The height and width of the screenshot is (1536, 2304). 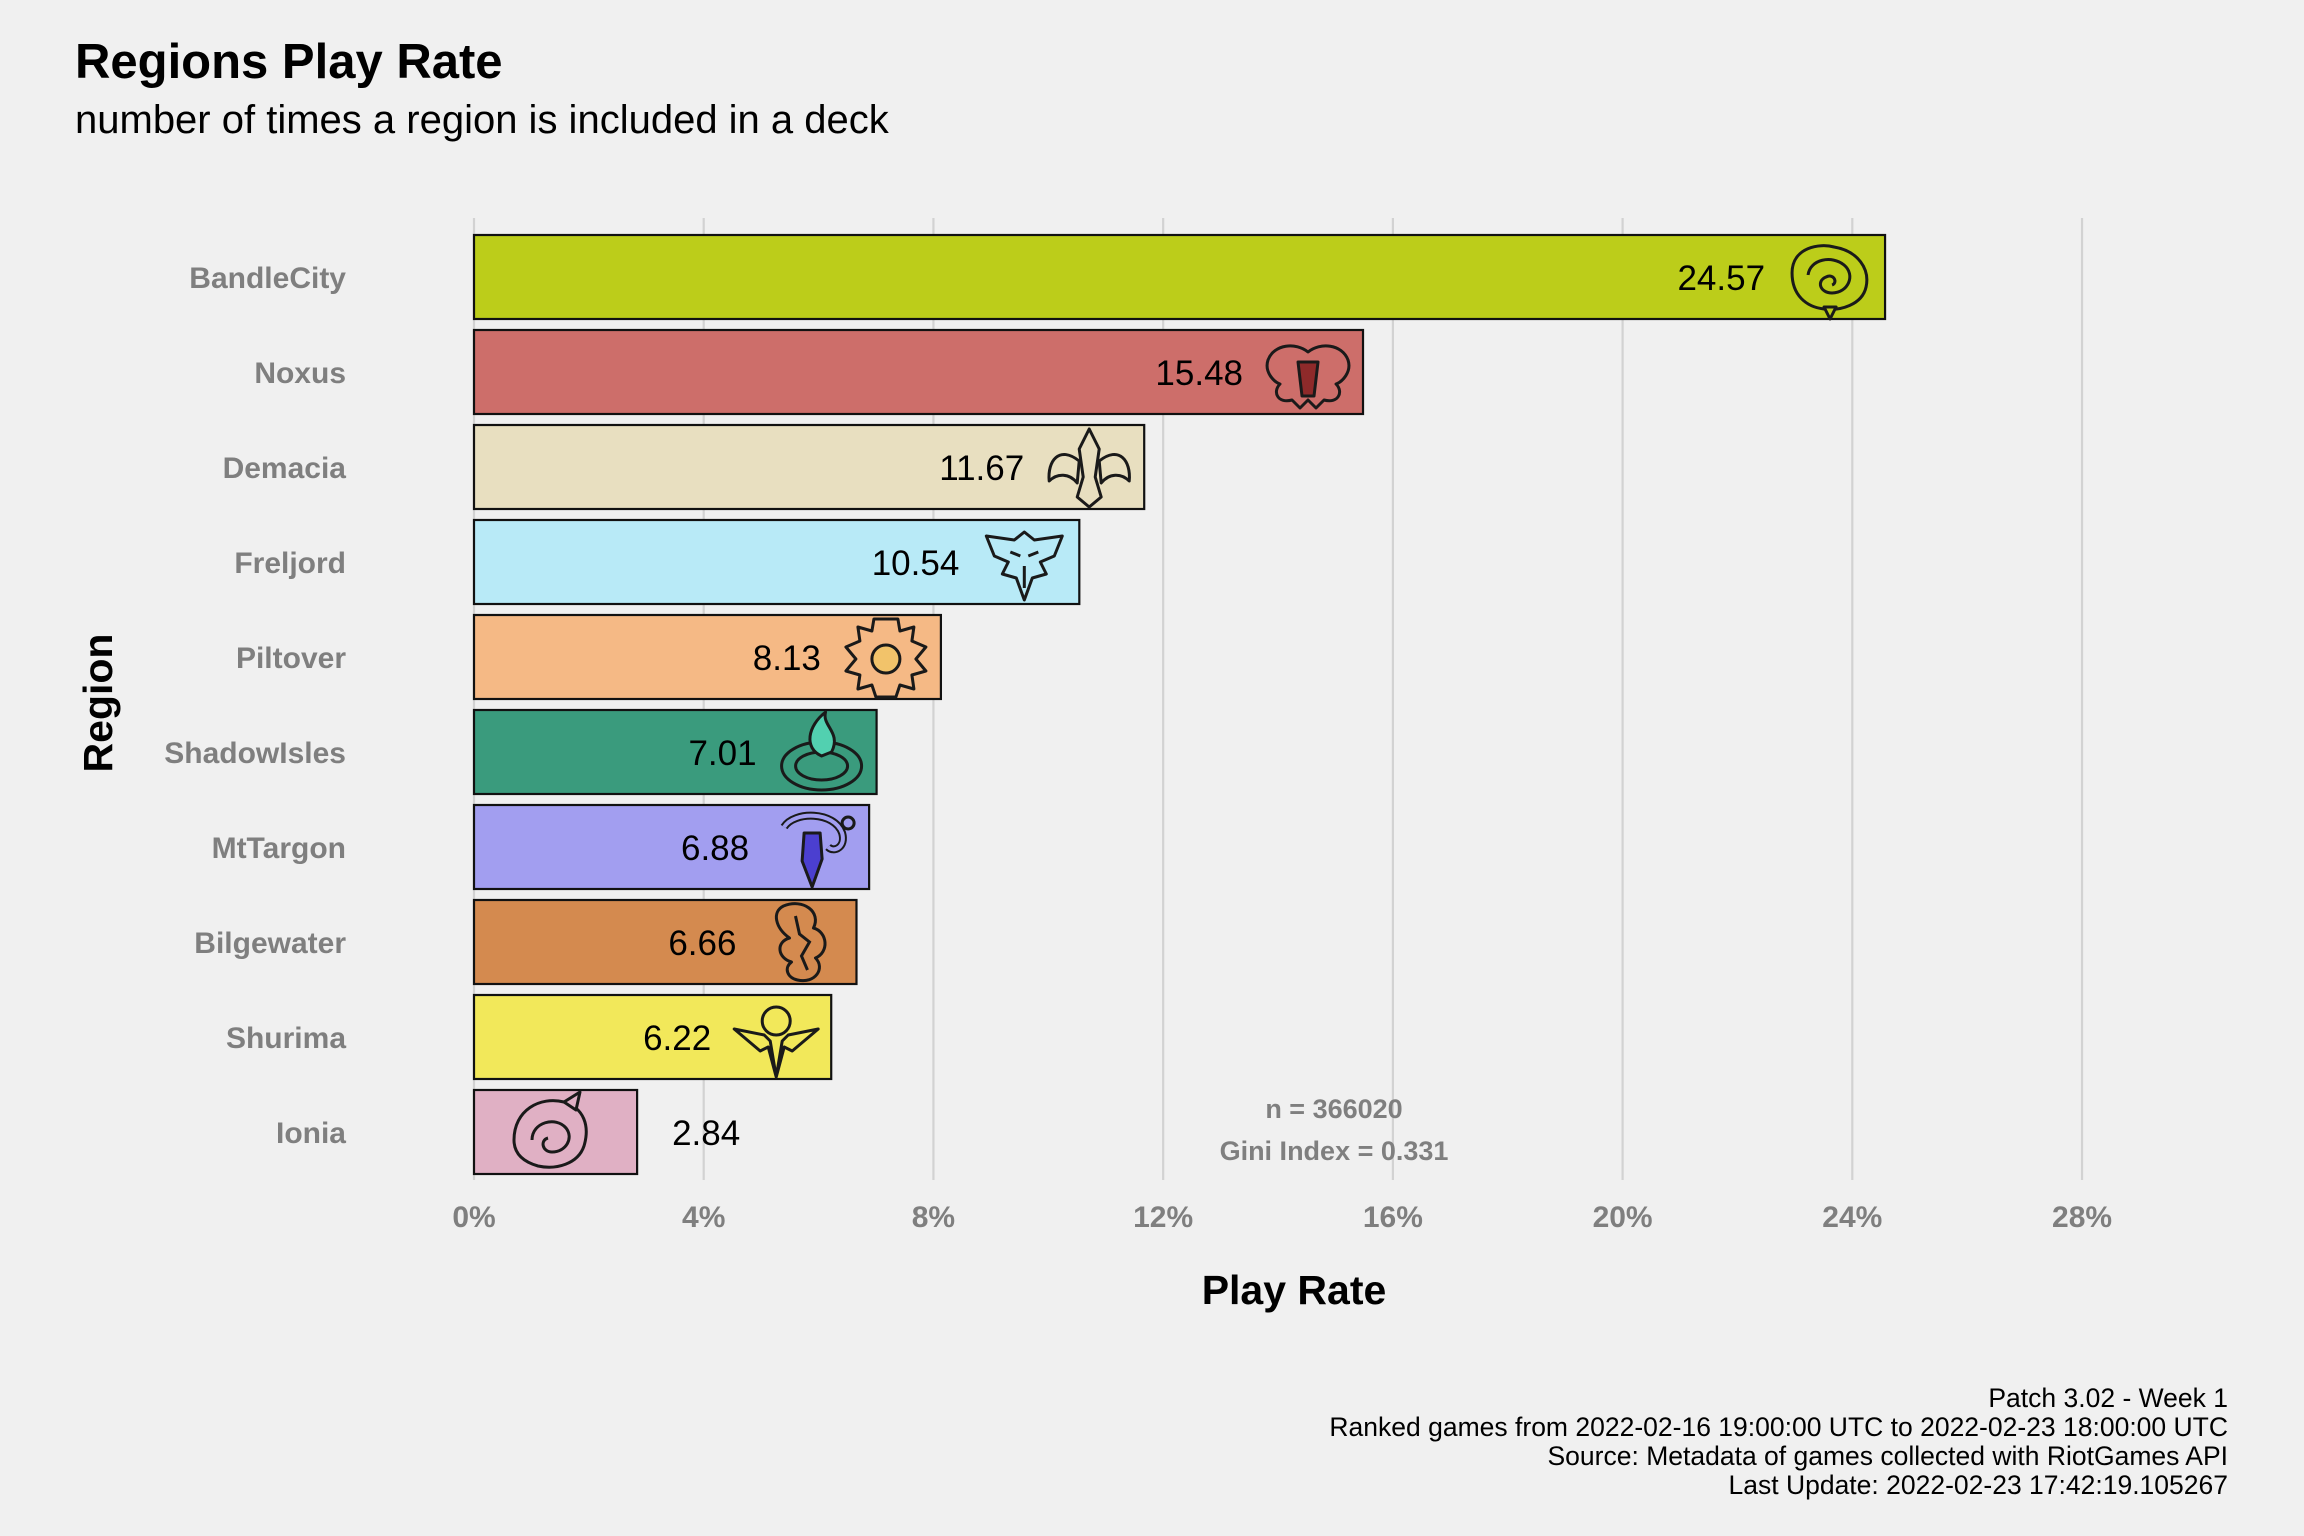 I want to click on x-tick-label: 20%, so click(x=1623, y=1217).